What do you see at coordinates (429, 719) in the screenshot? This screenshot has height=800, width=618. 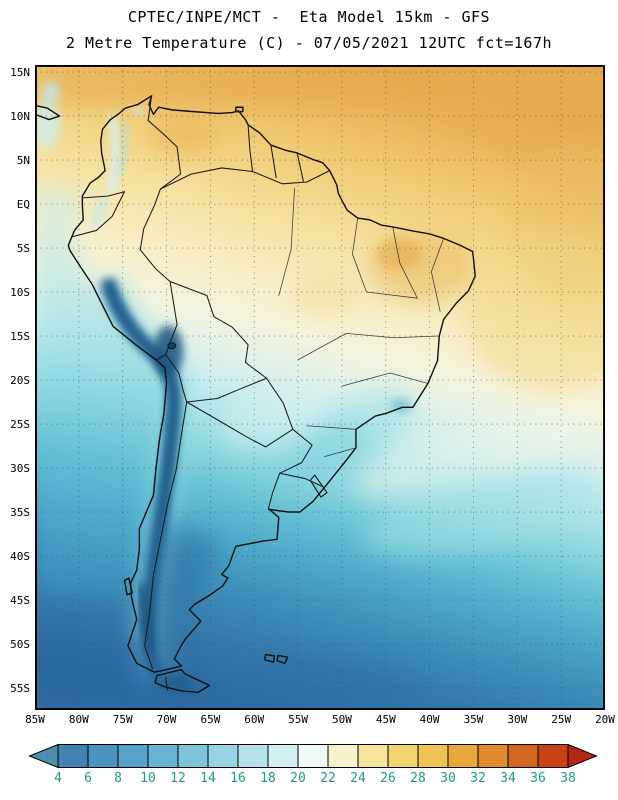 I see `lon-tick-label: 40W` at bounding box center [429, 719].